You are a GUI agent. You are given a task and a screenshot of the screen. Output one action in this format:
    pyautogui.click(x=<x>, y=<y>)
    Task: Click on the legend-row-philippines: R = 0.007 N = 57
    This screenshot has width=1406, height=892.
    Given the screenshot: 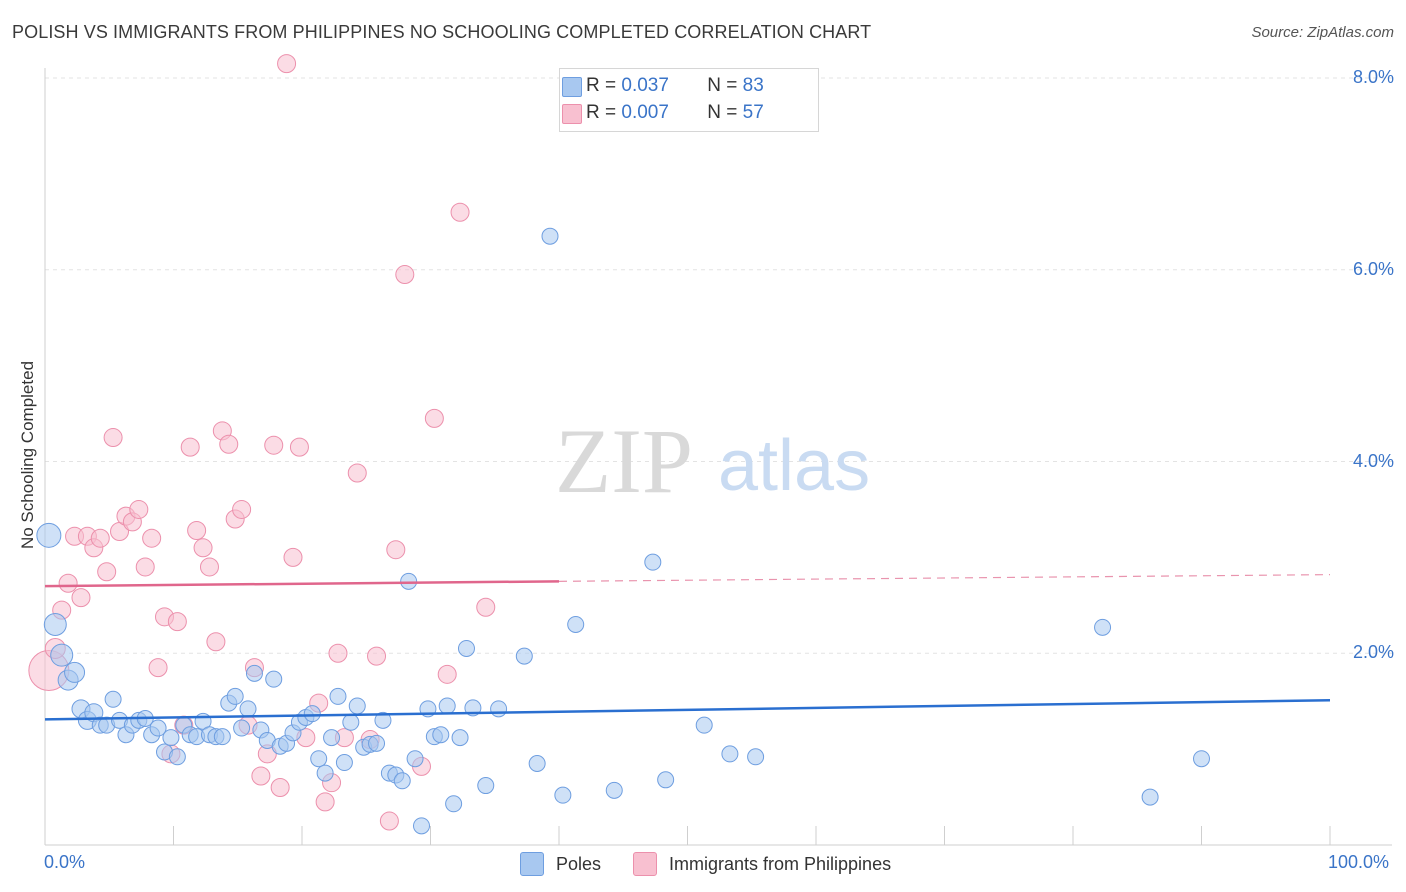 What is the action you would take?
    pyautogui.click(x=663, y=113)
    